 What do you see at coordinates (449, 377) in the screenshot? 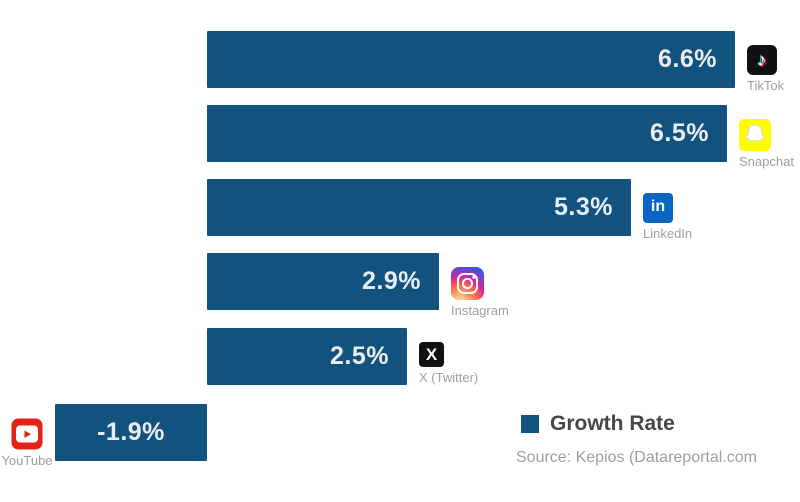
I see `platform-label-x-twitter: X (Twitter)` at bounding box center [449, 377].